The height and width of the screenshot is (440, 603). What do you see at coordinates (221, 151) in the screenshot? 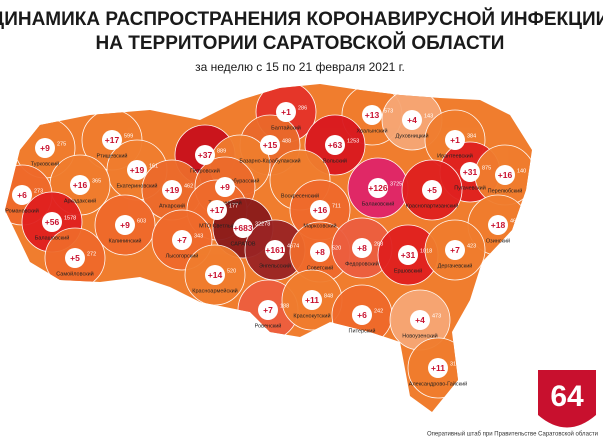
I see `total-cases: 889` at bounding box center [221, 151].